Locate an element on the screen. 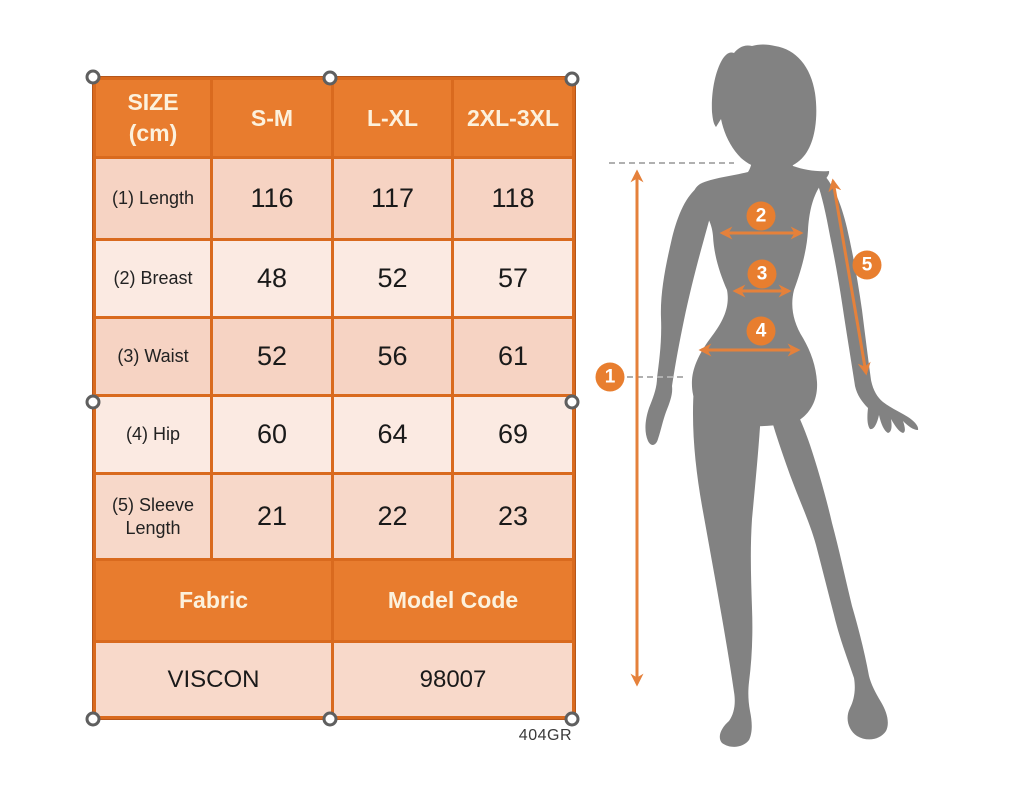 The width and height of the screenshot is (1024, 799). resize-handle-top-middle is located at coordinates (330, 78).